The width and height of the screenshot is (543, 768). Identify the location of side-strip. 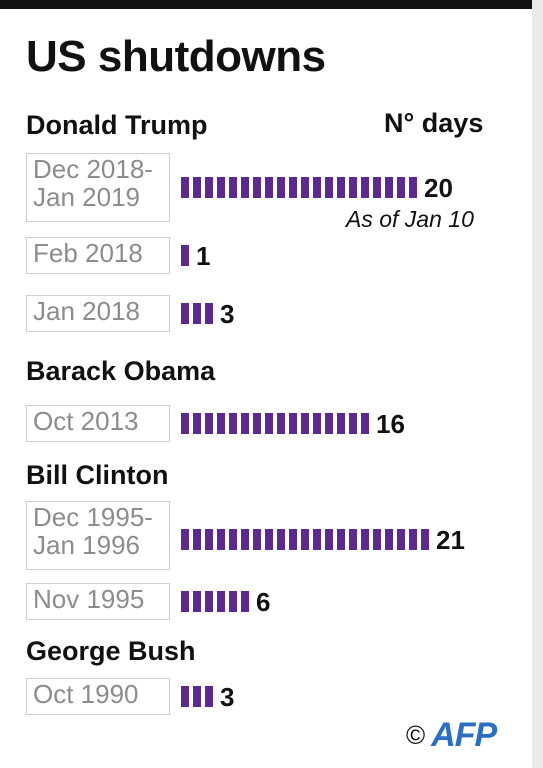
(537, 384).